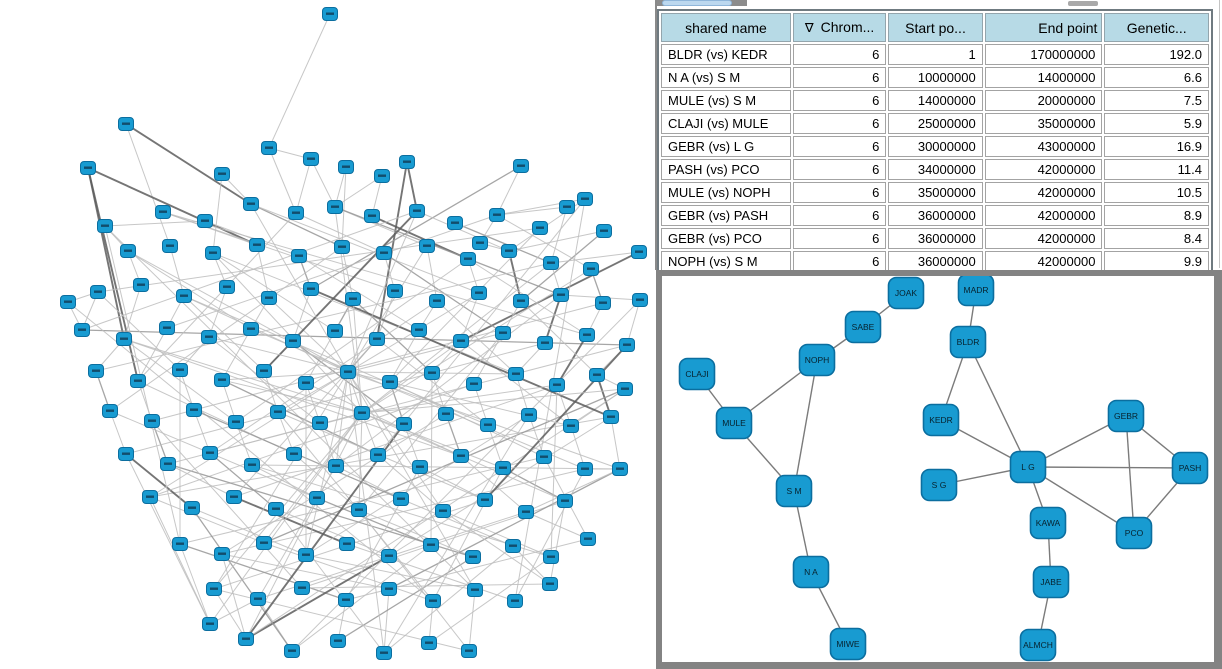  What do you see at coordinates (935, 261) in the screenshot?
I see `table-row: NOPH (vs) S M 6 36000000 42000000 9.9` at bounding box center [935, 261].